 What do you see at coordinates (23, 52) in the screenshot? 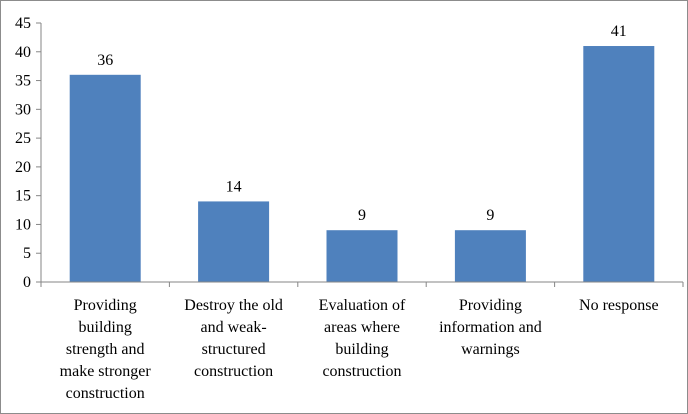
I see `y-tick-label: 40` at bounding box center [23, 52].